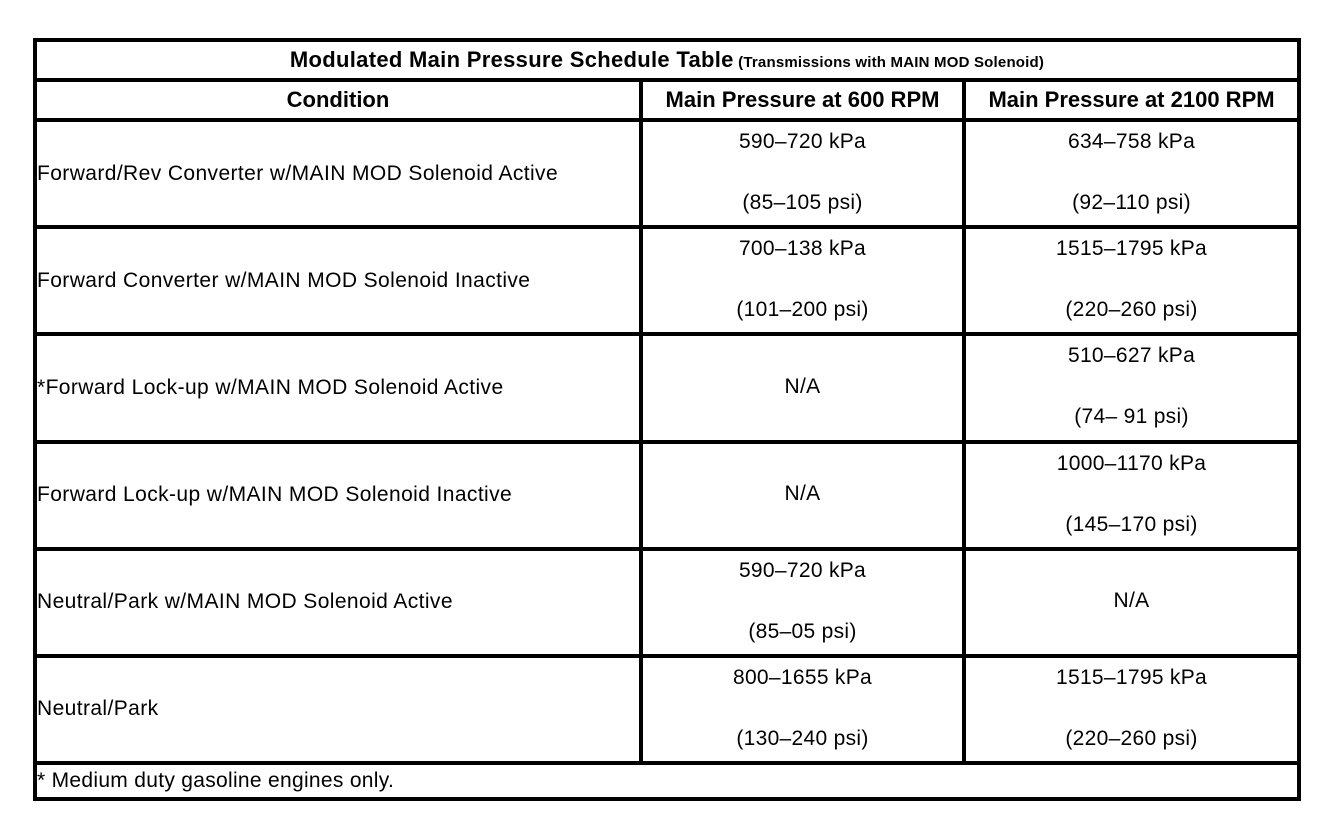 The width and height of the screenshot is (1328, 830). What do you see at coordinates (802, 738) in the screenshot?
I see `psi-value: (130–240 psi)` at bounding box center [802, 738].